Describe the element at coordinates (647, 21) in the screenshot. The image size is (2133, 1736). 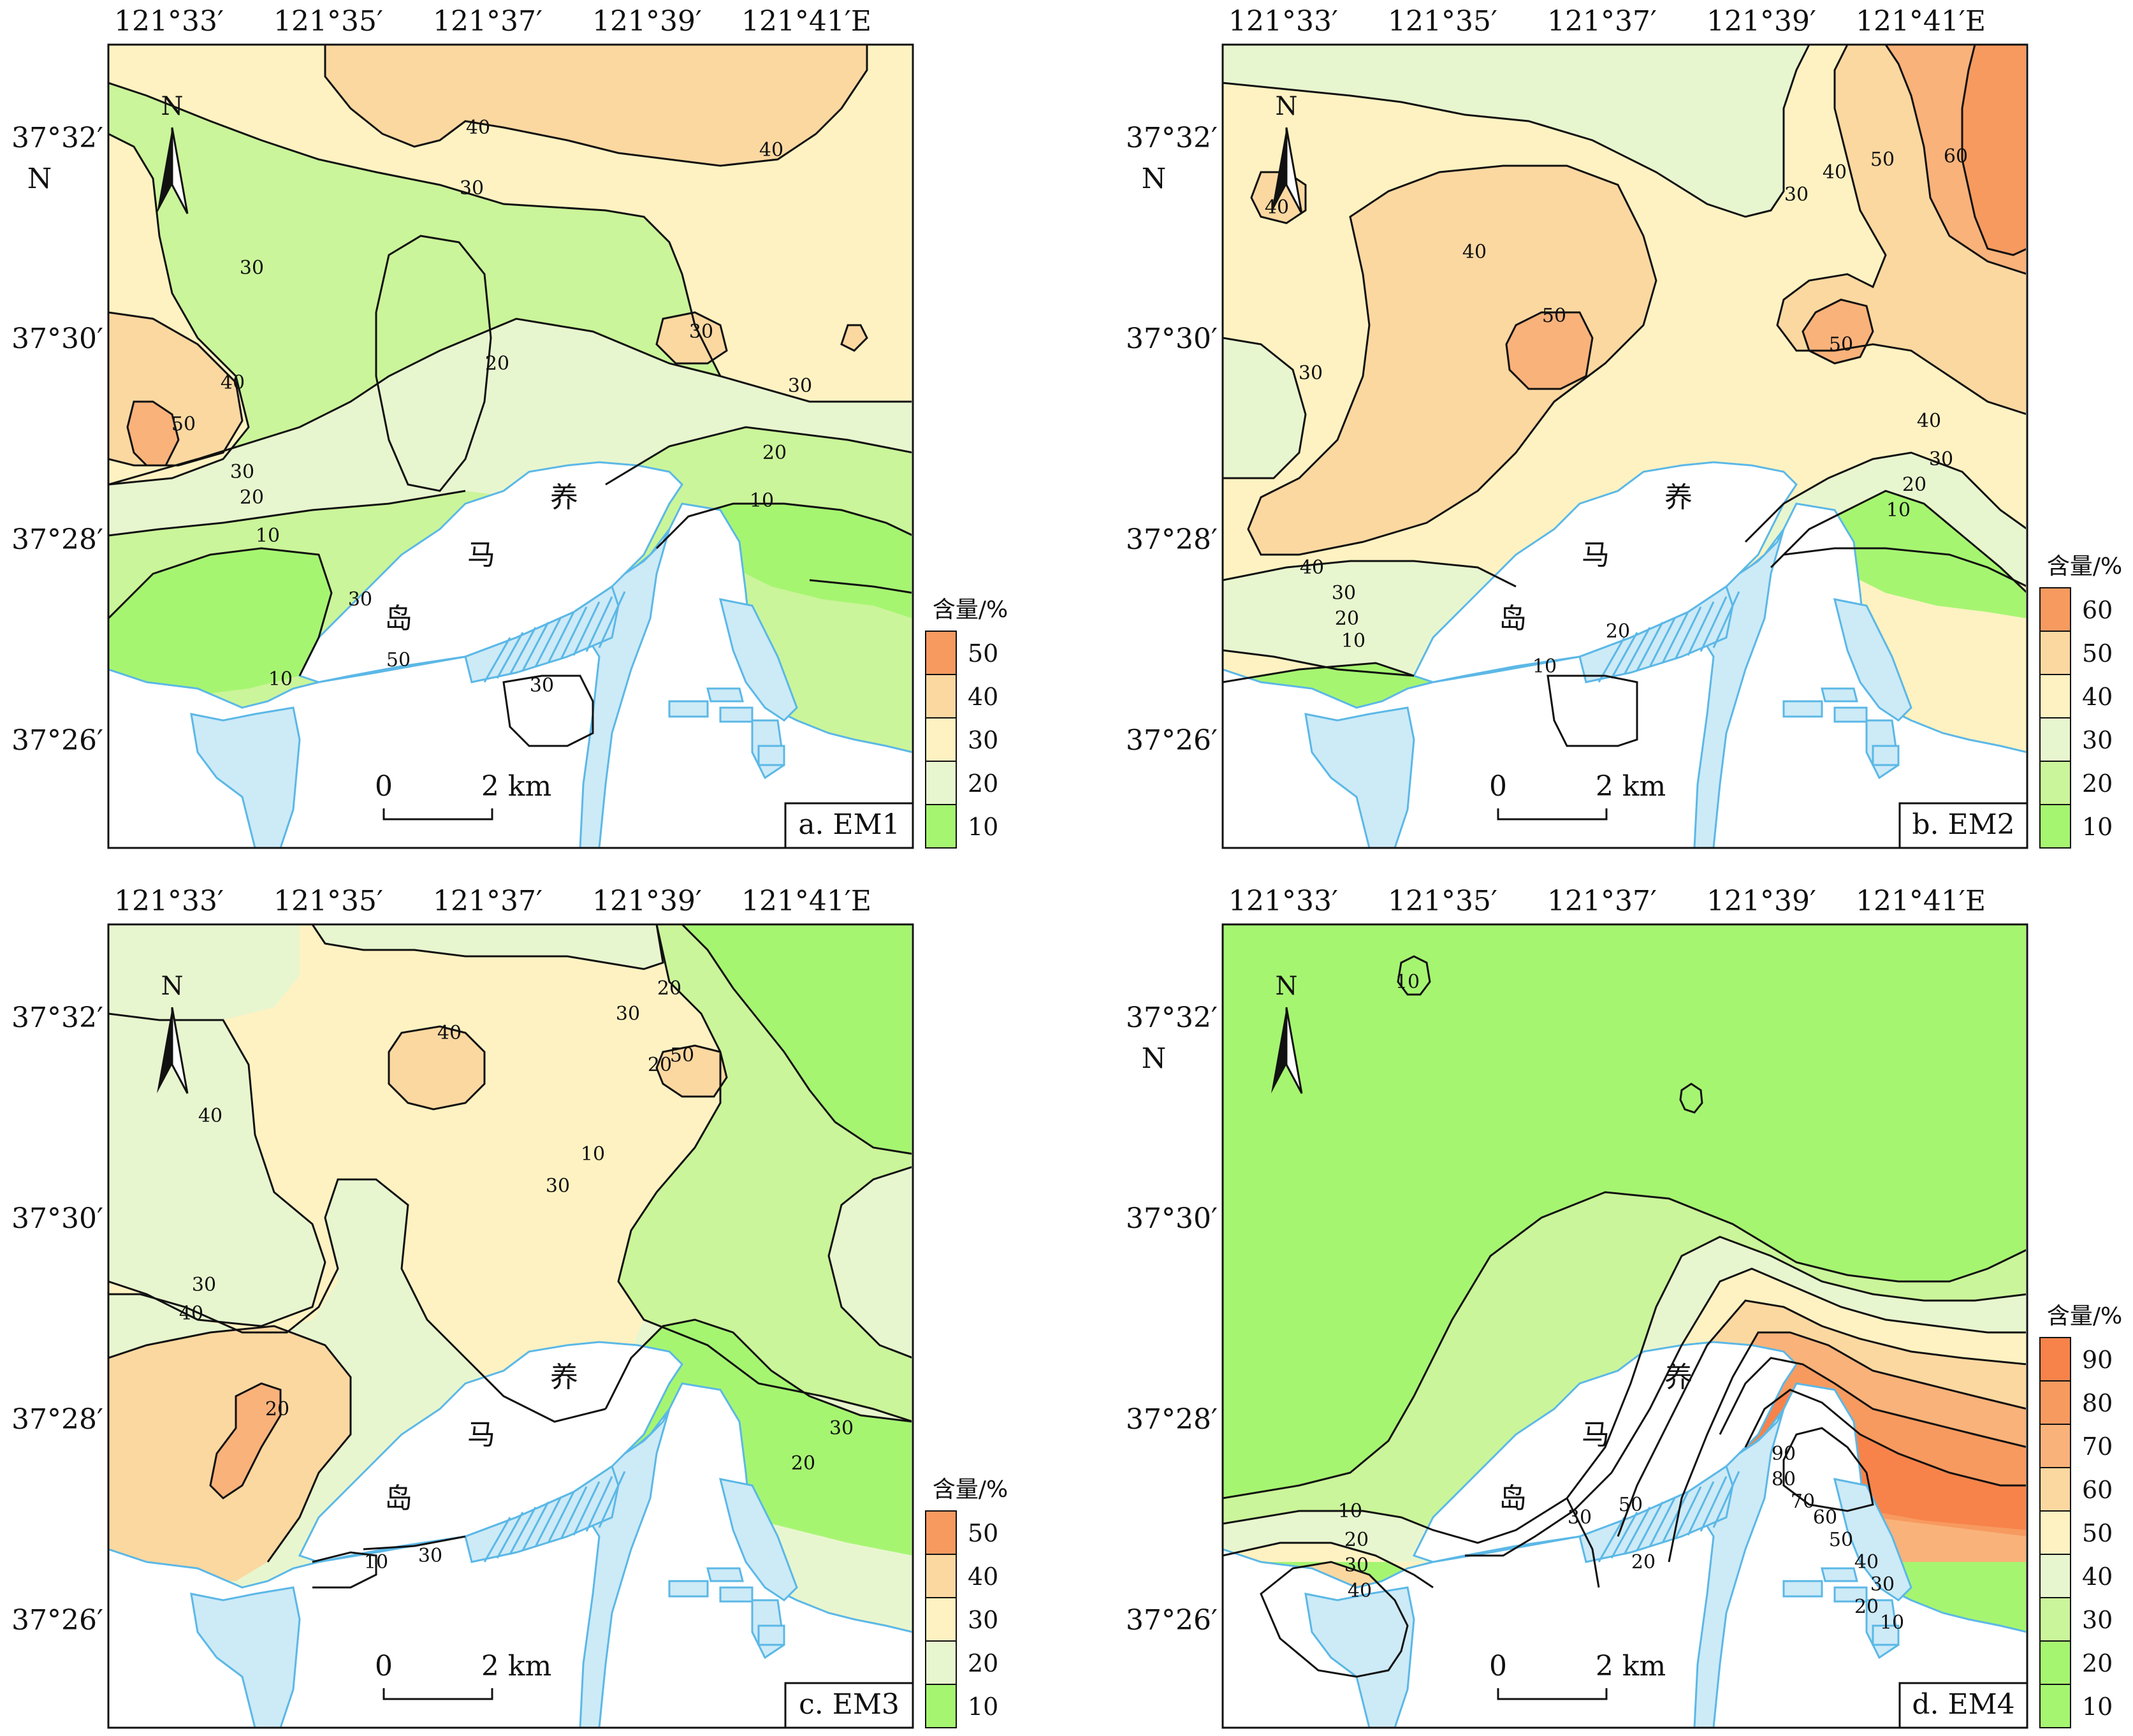
I see `lon-tick-label: 121°39′` at that location.